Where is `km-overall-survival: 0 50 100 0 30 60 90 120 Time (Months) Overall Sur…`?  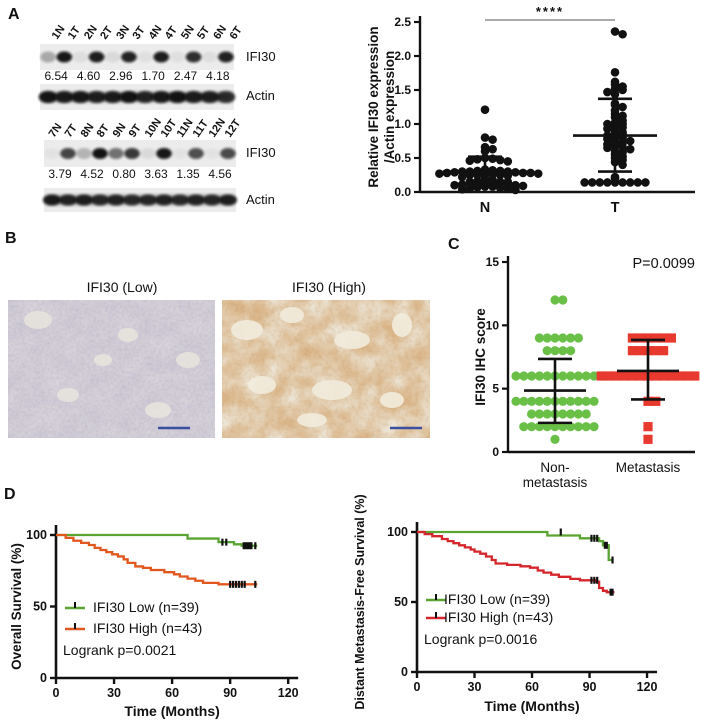 km-overall-survival: 0 50 100 0 30 60 90 120 Time (Months) Overall Sur… is located at coordinates (154, 622).